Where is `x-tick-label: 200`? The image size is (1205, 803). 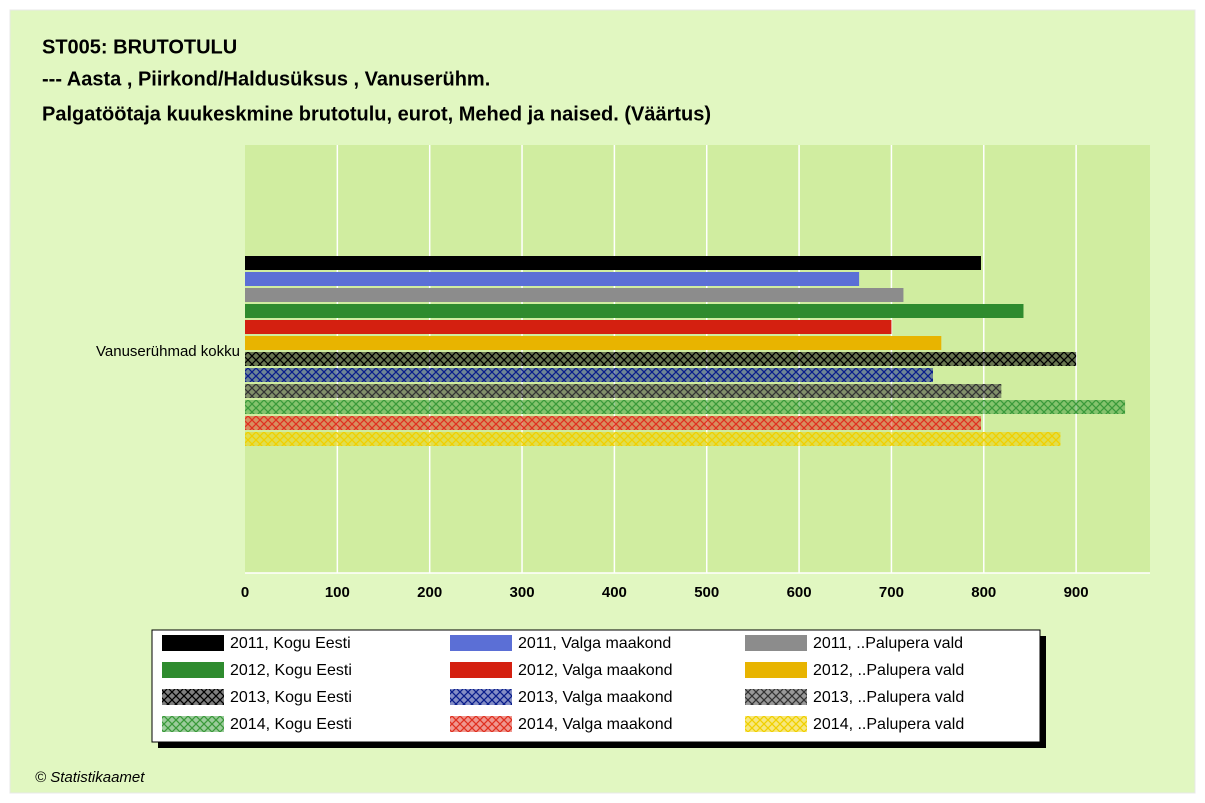
x-tick-label: 200 is located at coordinates (429, 592).